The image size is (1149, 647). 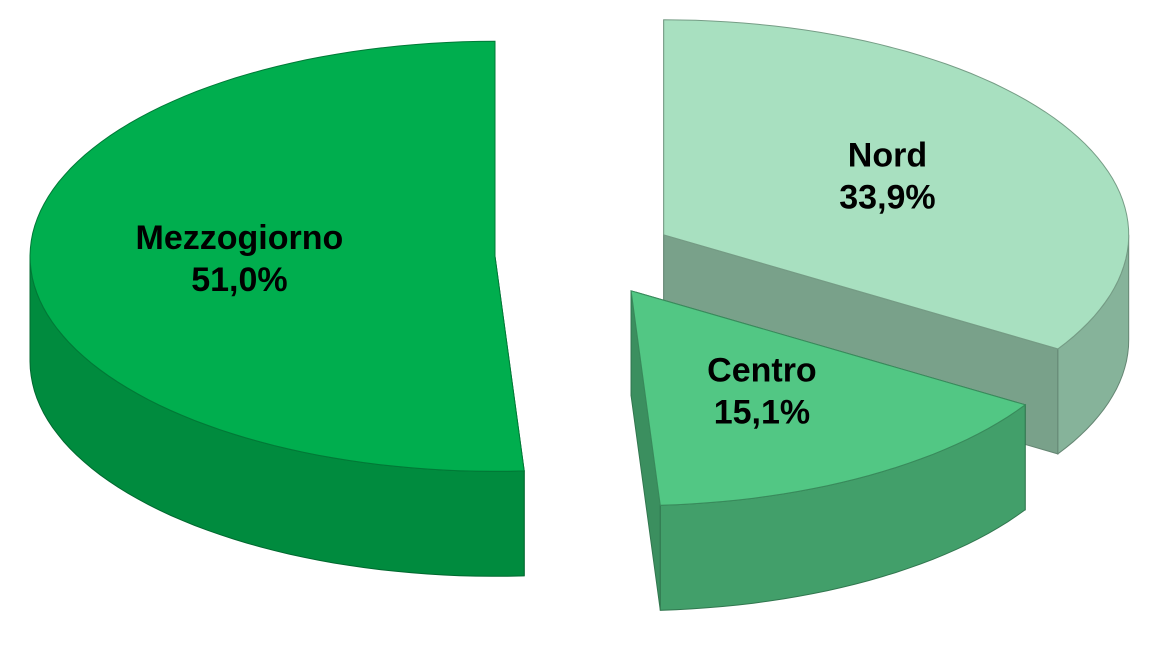 What do you see at coordinates (828, 398) in the screenshot?
I see `slice` at bounding box center [828, 398].